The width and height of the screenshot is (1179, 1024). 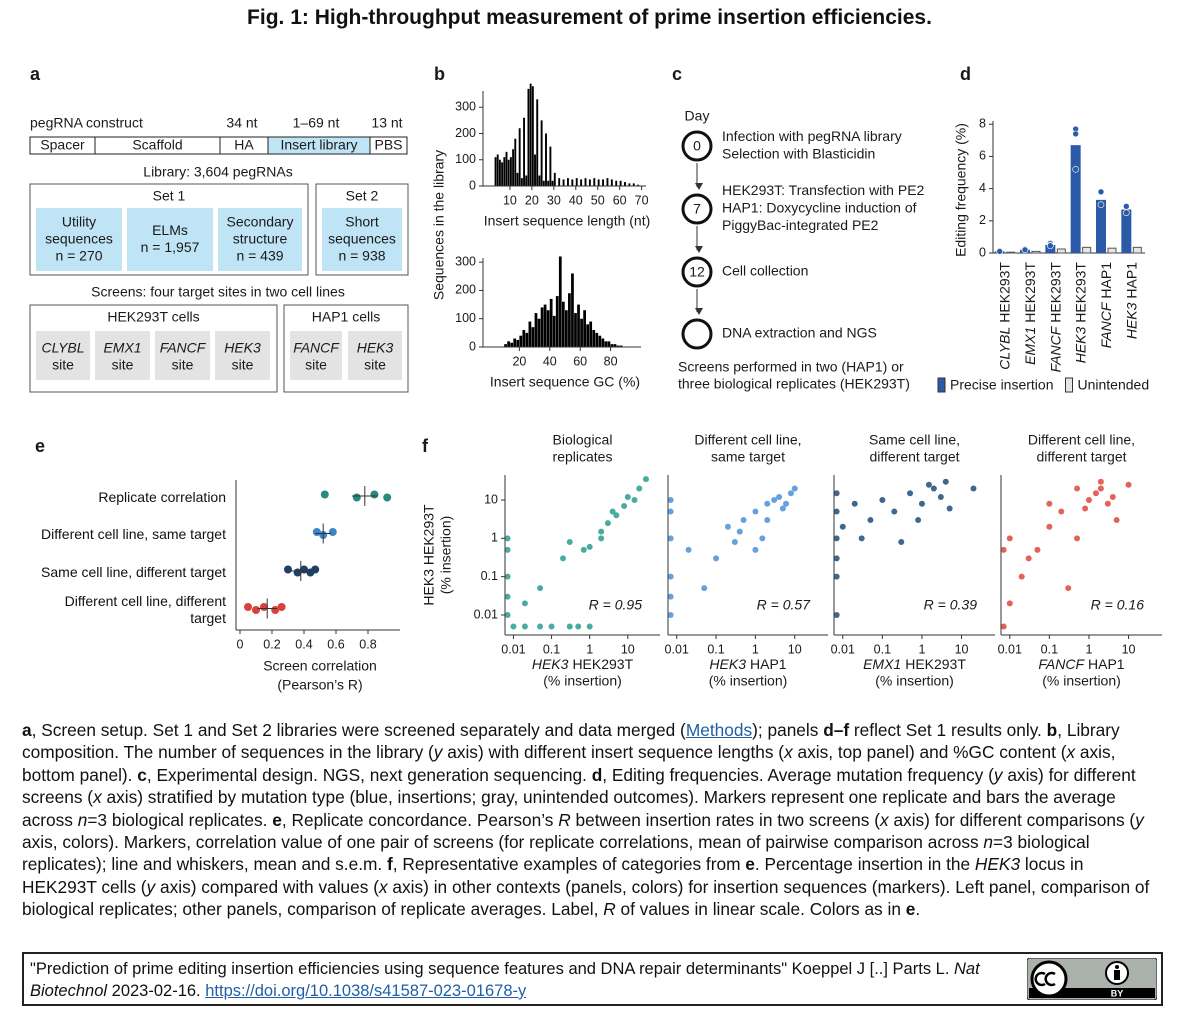 What do you see at coordinates (914, 457) in the screenshot?
I see `panel-title: different target` at bounding box center [914, 457].